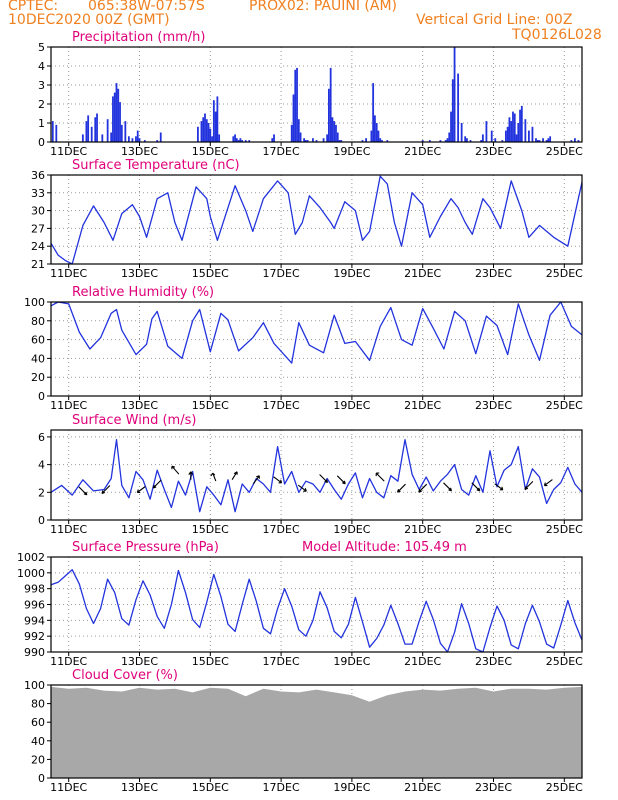 Image resolution: width=618 pixels, height=800 pixels. What do you see at coordinates (34, 685) in the screenshot?
I see `y-tick-label: 100` at bounding box center [34, 685].